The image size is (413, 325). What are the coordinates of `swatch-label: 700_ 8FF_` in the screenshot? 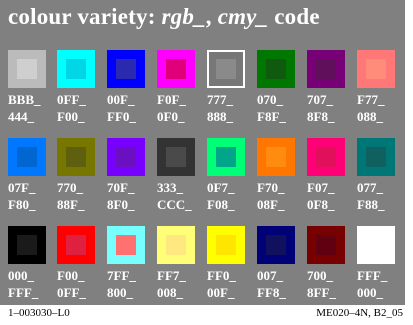 It's located at (328, 284).